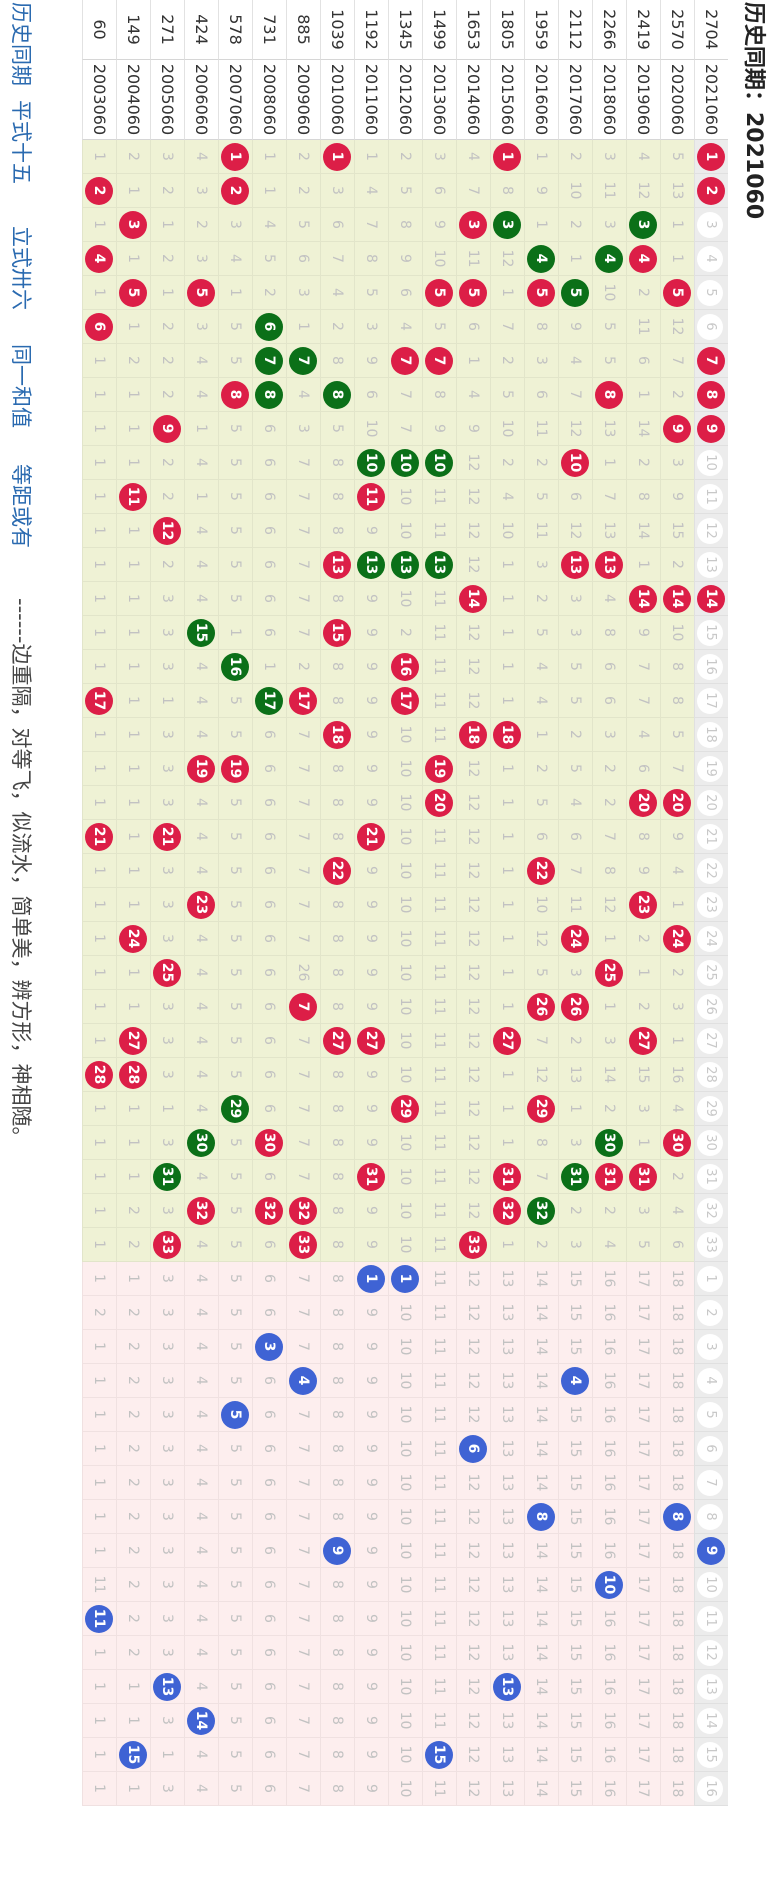 The width and height of the screenshot is (773, 1897). I want to click on blue-zone-cell: 1, so click(99, 1687).